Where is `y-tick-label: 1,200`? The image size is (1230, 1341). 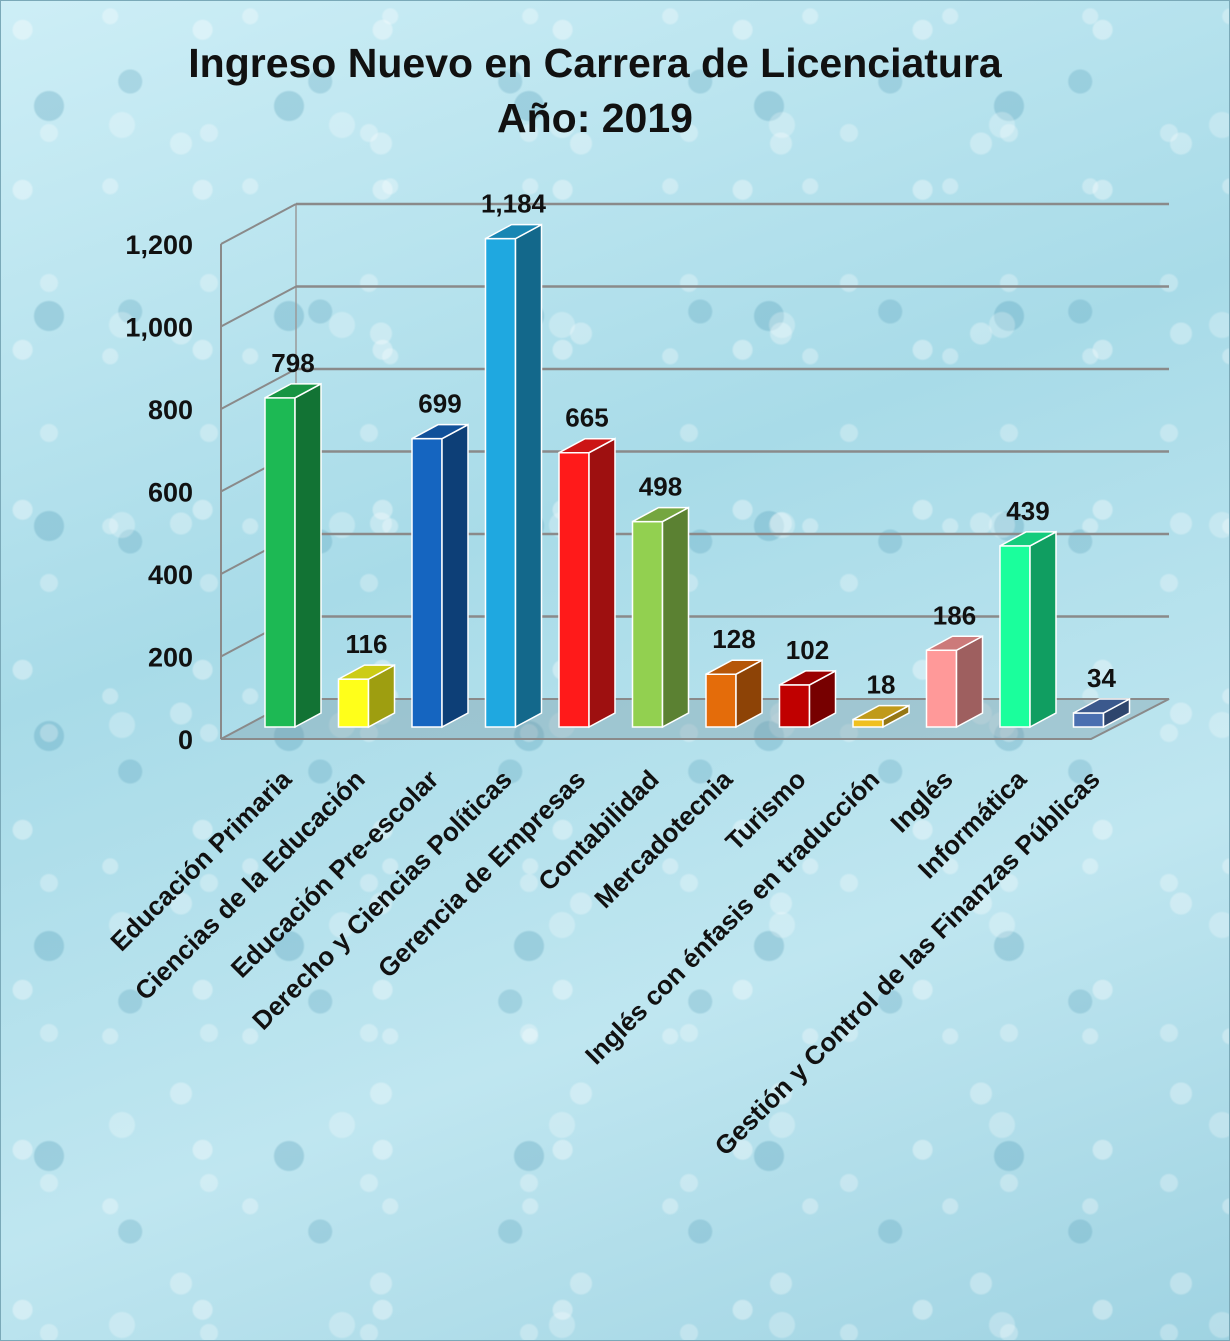 y-tick-label: 1,200 is located at coordinates (159, 245).